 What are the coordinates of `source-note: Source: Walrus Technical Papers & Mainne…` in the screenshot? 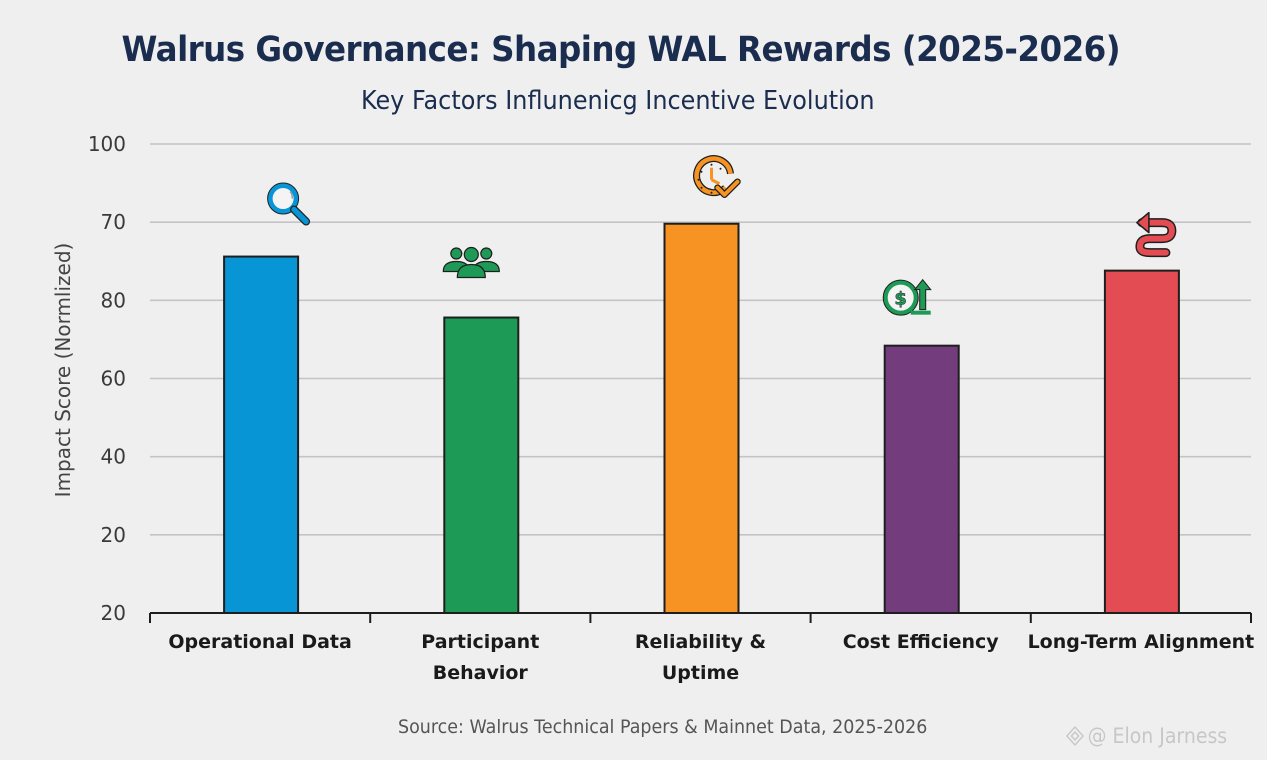 It's located at (663, 727).